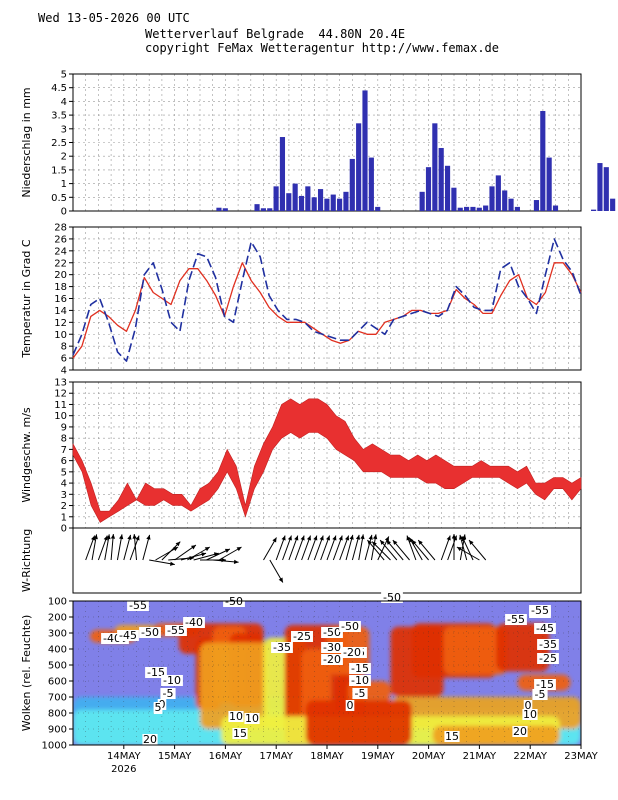  What do you see at coordinates (60, 394) in the screenshot?
I see `y-tick-label: 12` at bounding box center [60, 394].